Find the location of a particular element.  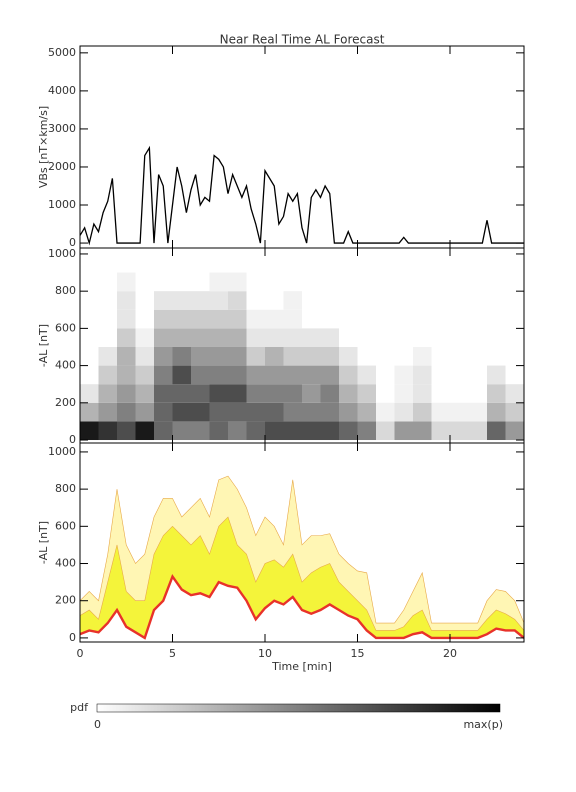

y-tick-label: 5000 is located at coordinates (62, 52).